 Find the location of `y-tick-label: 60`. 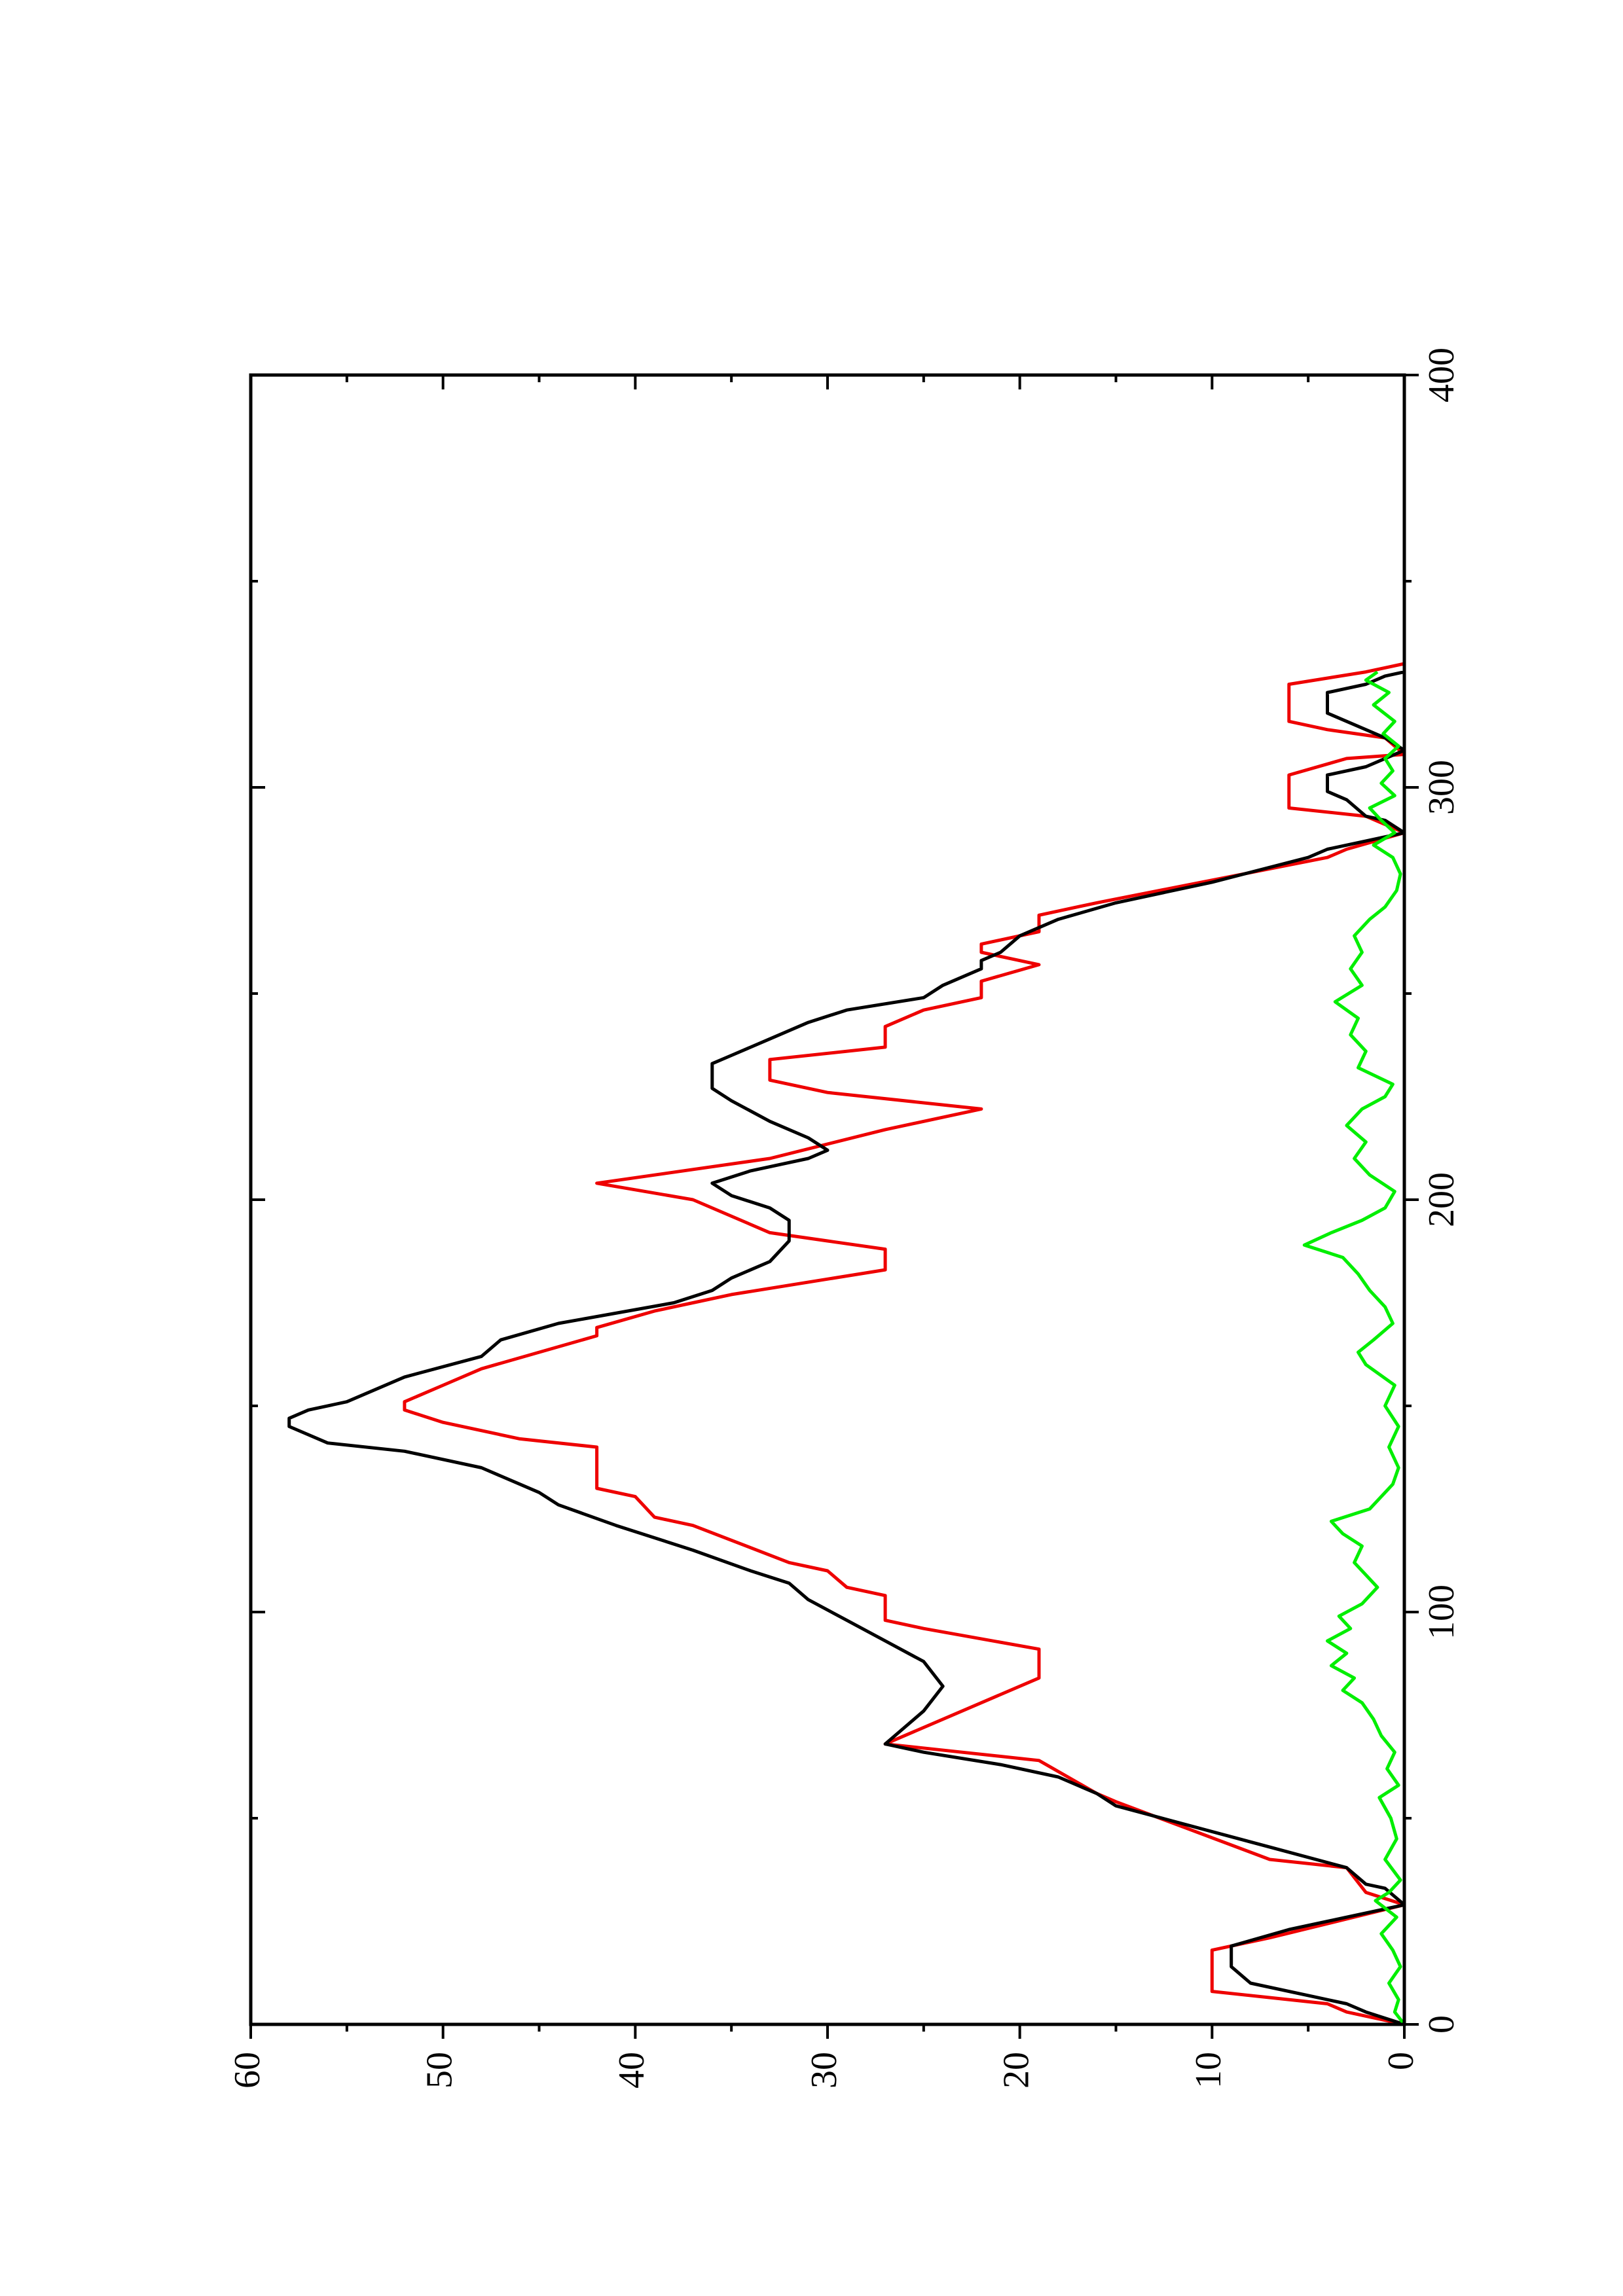

y-tick-label: 60 is located at coordinates (247, 2070).